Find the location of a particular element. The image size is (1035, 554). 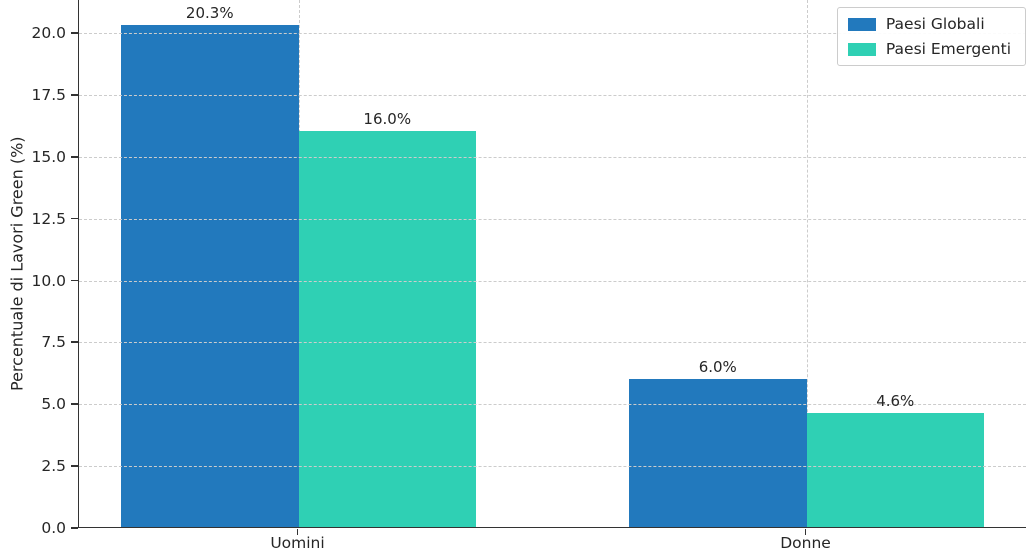

legend-item-paesi-emergenti: Paesi Emergenti is located at coordinates (931, 49).